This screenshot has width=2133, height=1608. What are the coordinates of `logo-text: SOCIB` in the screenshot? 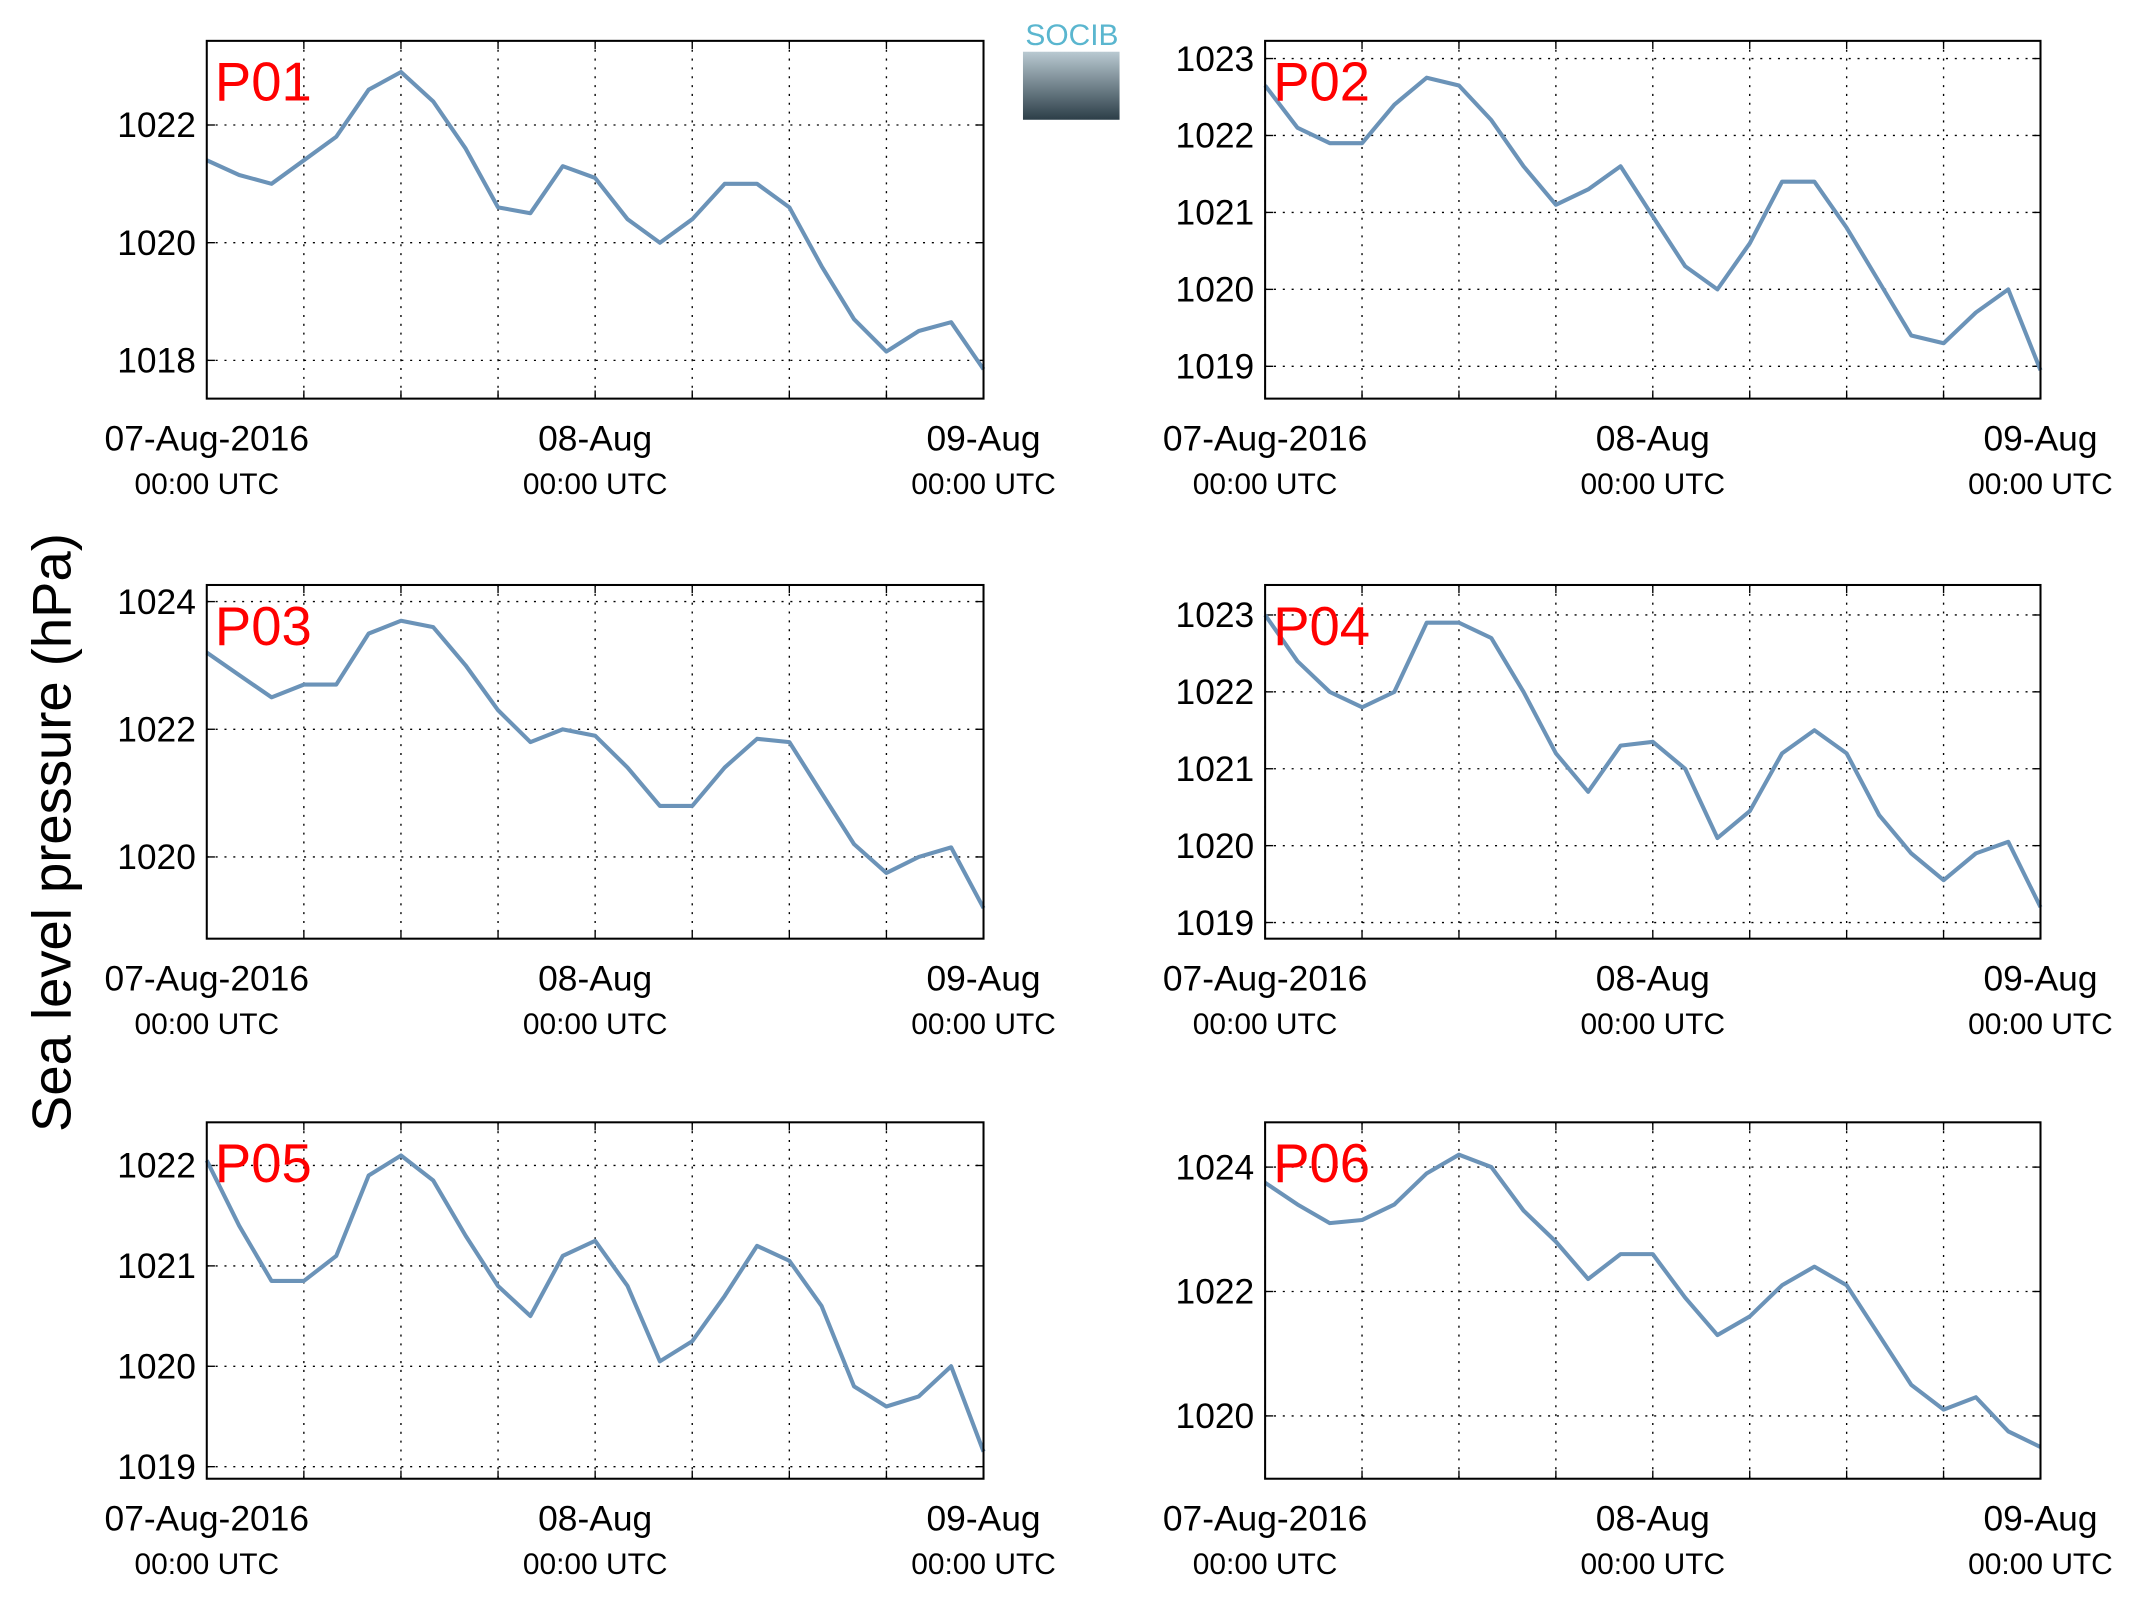 It's located at (1071, 35).